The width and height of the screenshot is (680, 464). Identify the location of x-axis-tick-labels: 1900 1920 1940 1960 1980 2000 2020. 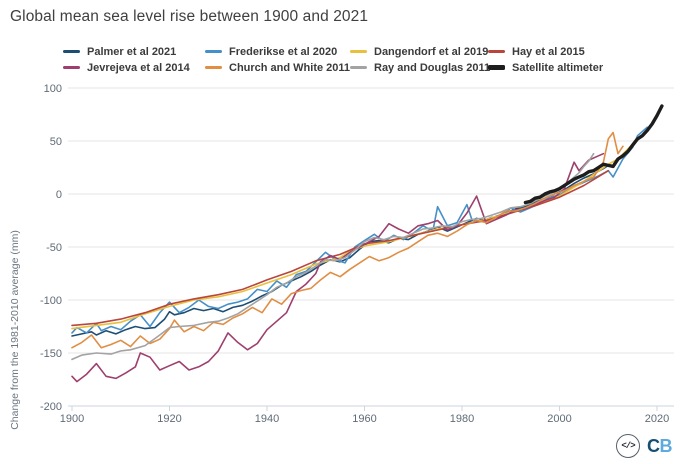
(364, 419).